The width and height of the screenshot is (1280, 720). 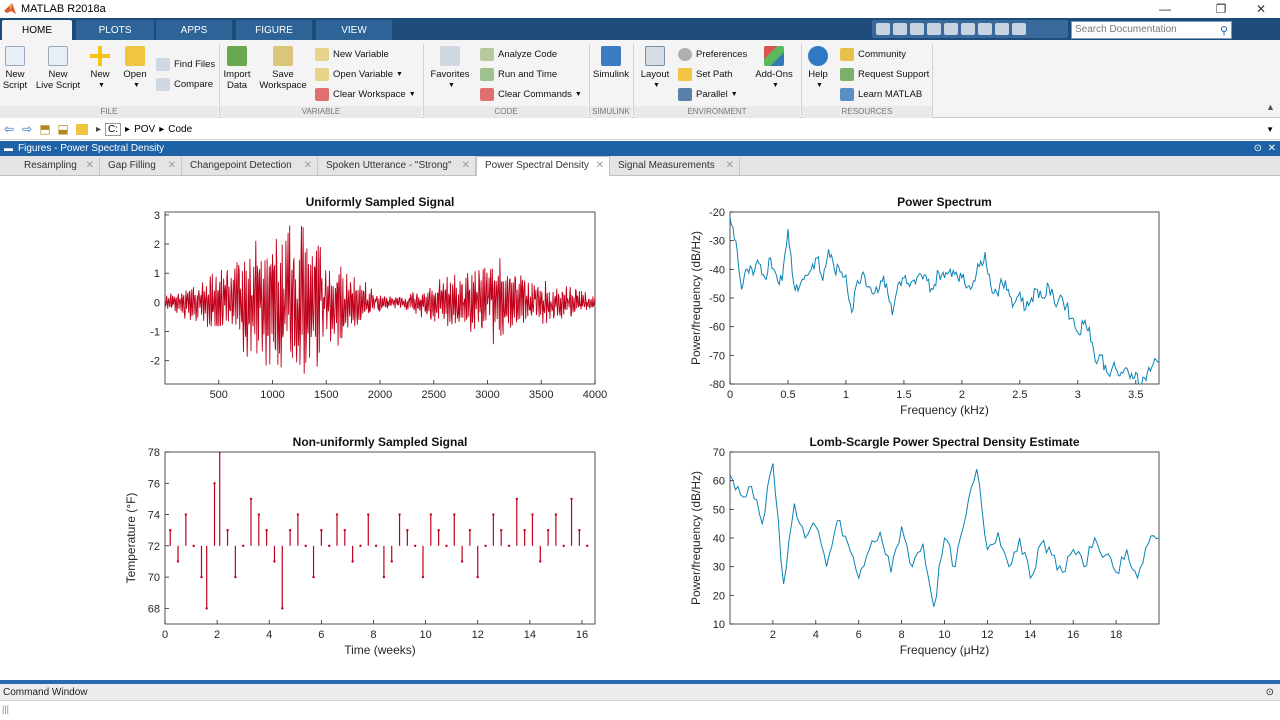 What do you see at coordinates (135, 68) in the screenshot?
I see `open-button: Open ▼` at bounding box center [135, 68].